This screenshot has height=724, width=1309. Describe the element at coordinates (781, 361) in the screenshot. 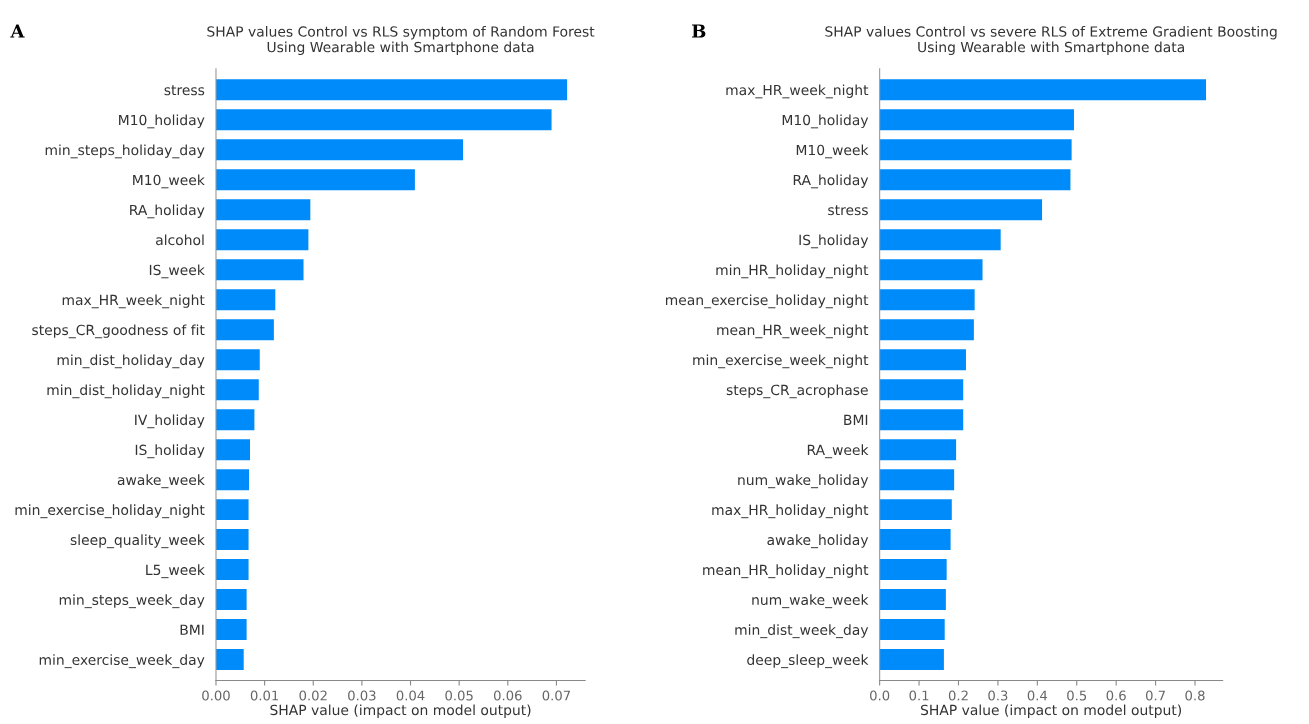

I see `y-tick-label: min_exercise_week_night` at that location.